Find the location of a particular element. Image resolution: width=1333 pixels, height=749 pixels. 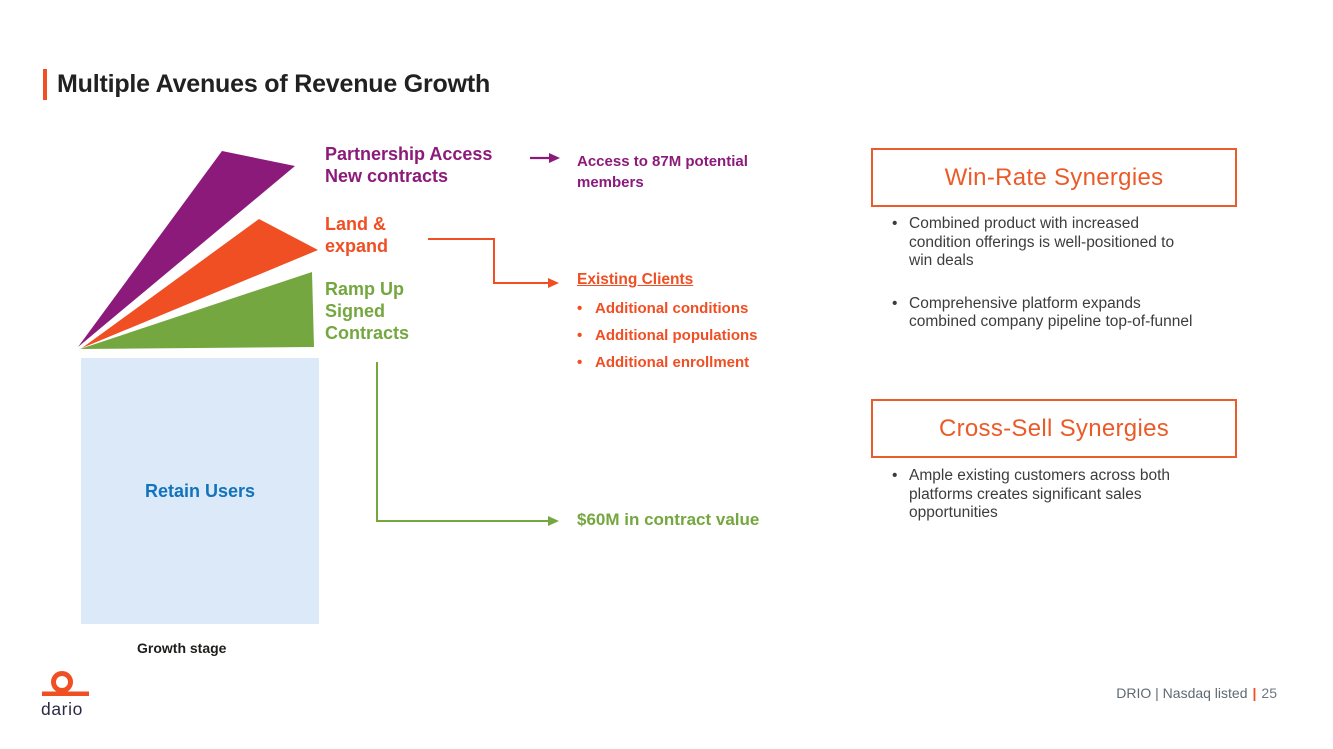

title-accent-bar is located at coordinates (45, 84).